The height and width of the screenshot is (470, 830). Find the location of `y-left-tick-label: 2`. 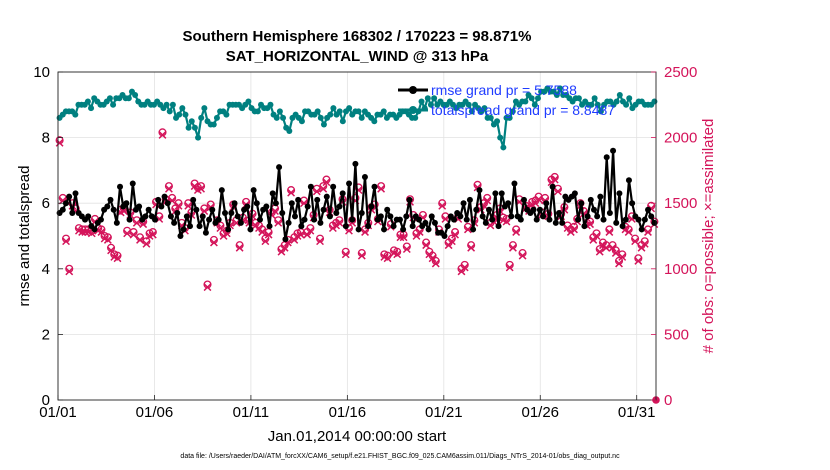

y-left-tick-label: 2 is located at coordinates (46, 334).